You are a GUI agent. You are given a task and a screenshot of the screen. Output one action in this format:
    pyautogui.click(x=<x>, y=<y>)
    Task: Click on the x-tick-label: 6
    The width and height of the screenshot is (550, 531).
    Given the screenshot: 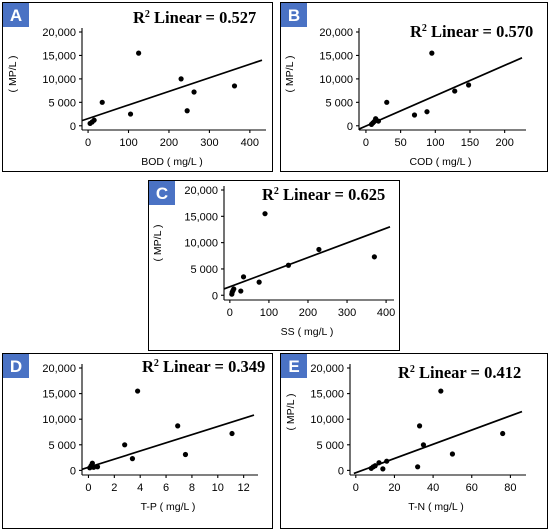 What is the action you would take?
    pyautogui.click(x=166, y=488)
    